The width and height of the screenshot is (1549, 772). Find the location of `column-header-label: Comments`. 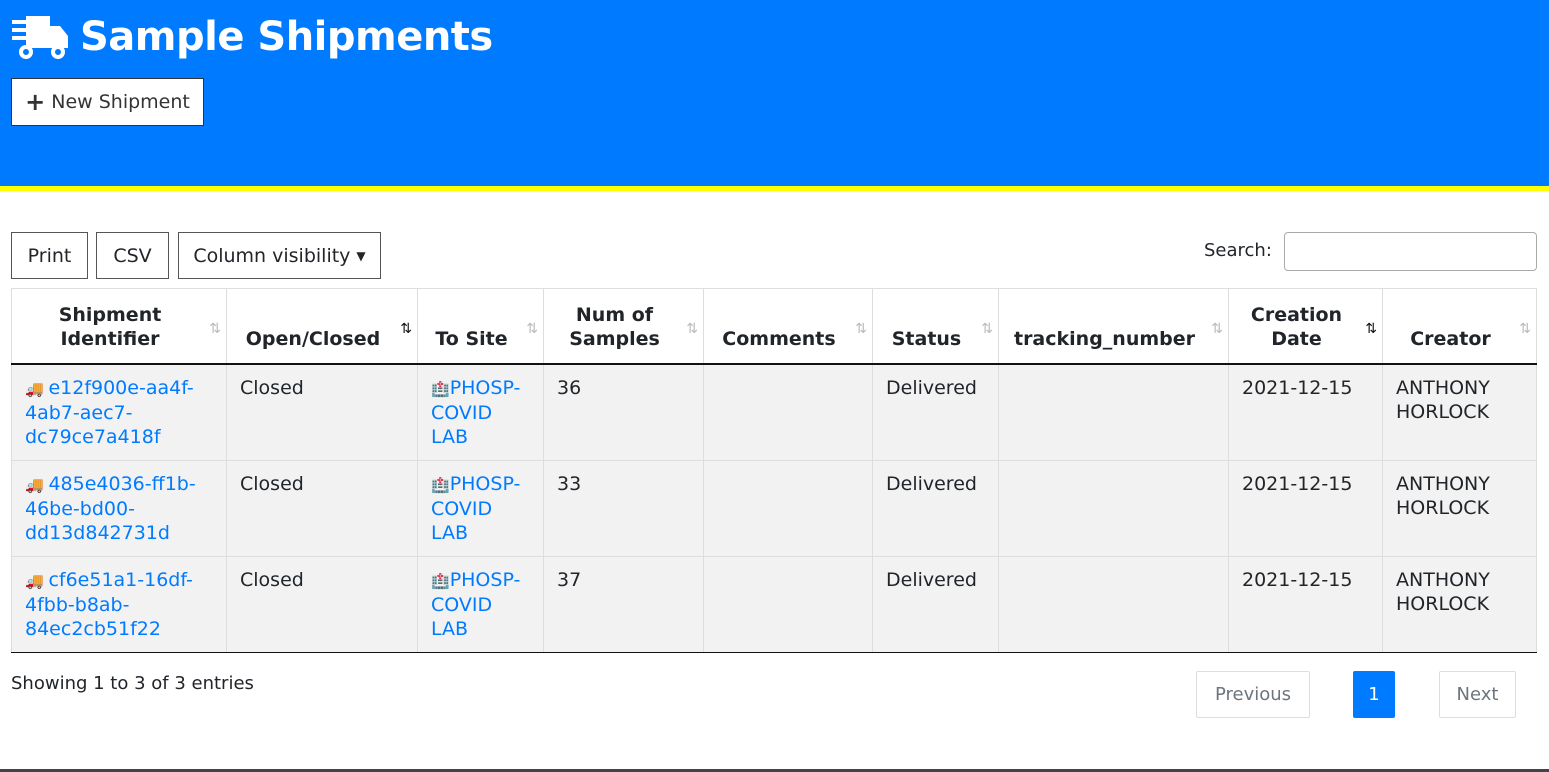

column-header-label: Comments is located at coordinates (779, 338).